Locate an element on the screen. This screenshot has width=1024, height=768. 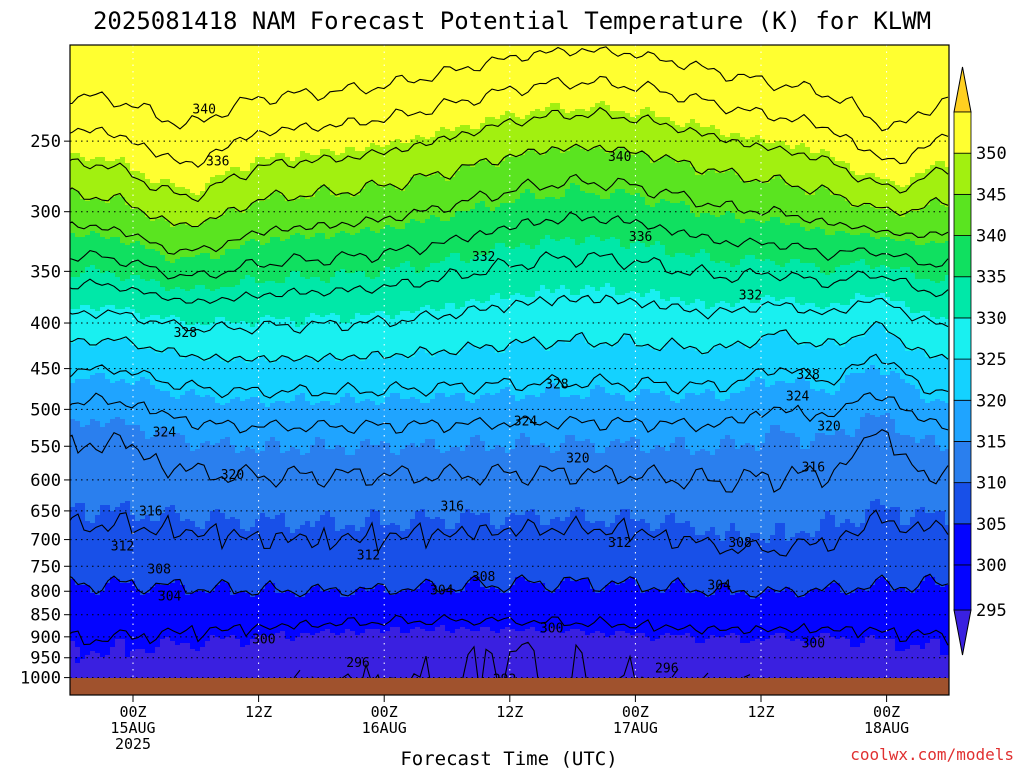
contour-label-text: 312 is located at coordinates (122, 547).